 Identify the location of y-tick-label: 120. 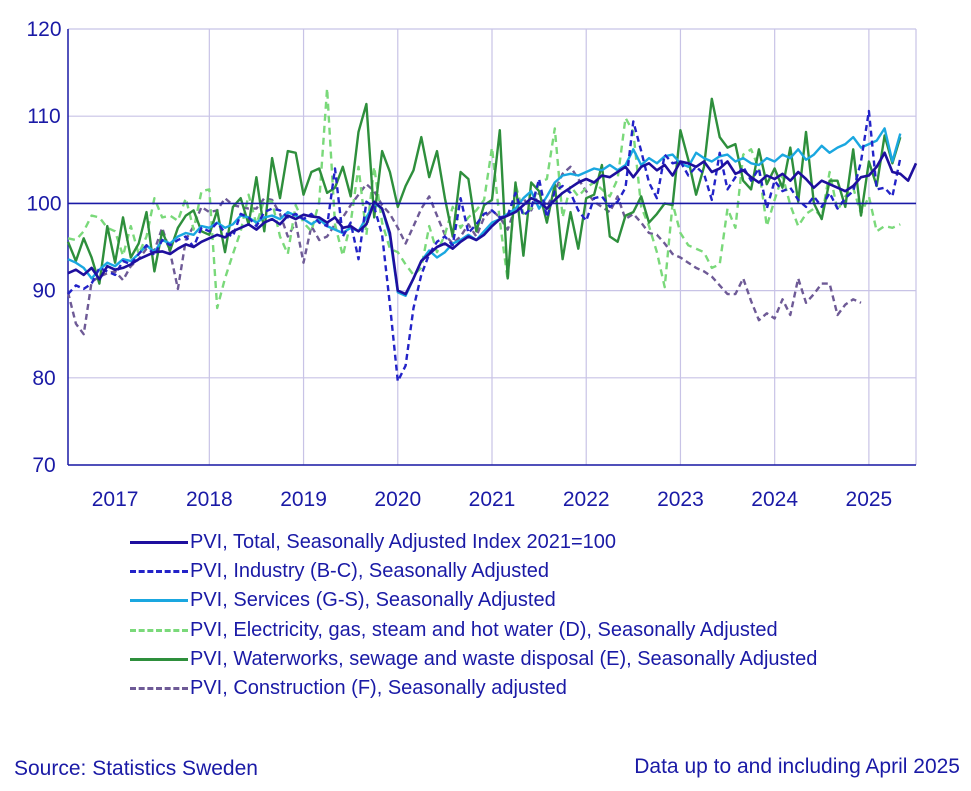
(43, 29).